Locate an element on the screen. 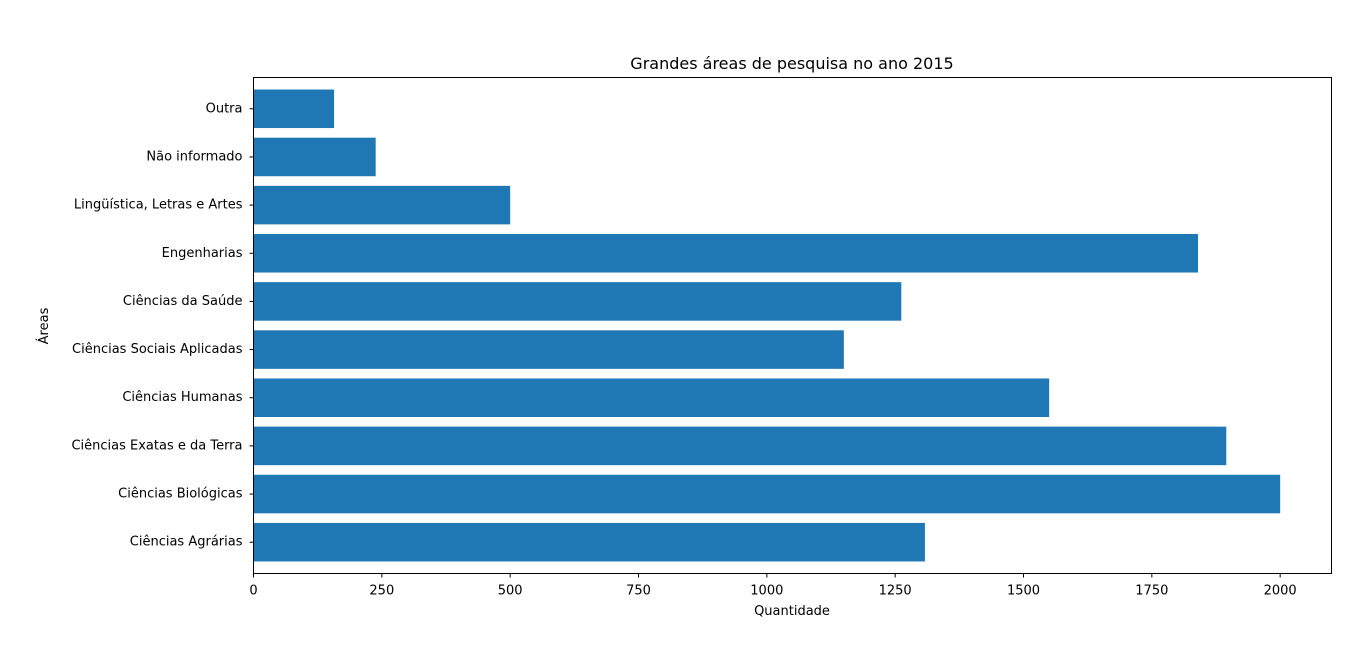 Image resolution: width=1366 pixels, height=645 pixels. y-tick-label: Ciências Biológicas is located at coordinates (180, 494).